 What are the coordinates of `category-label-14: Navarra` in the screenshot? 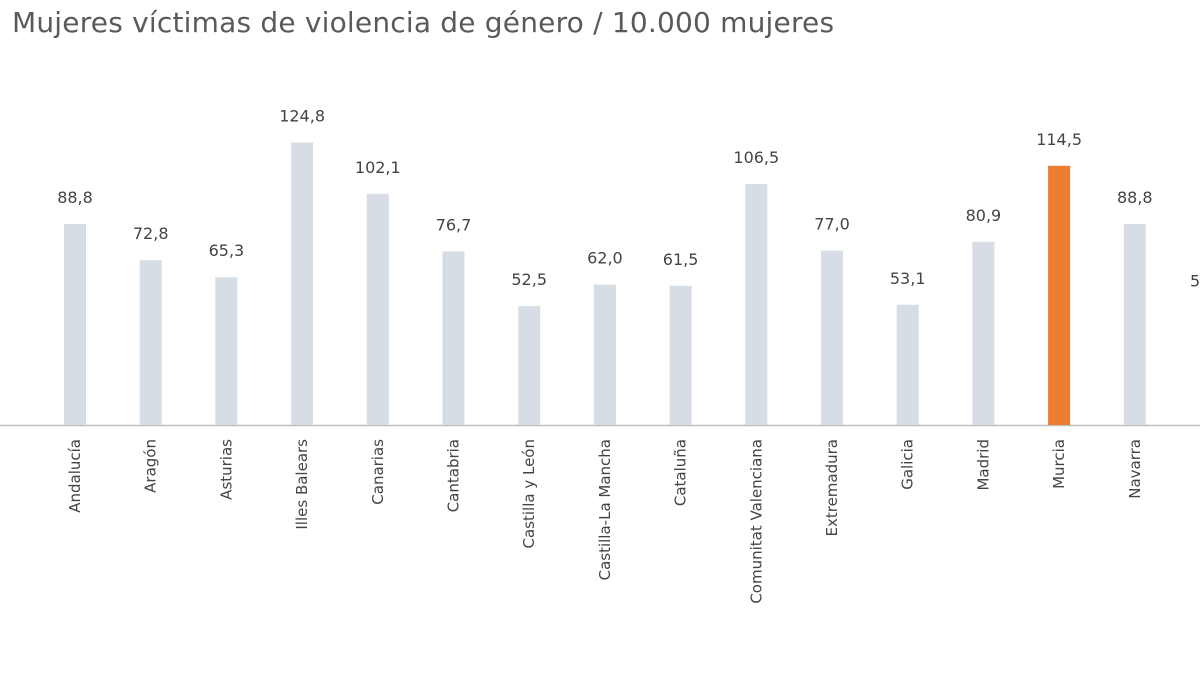 It's located at (1135, 469).